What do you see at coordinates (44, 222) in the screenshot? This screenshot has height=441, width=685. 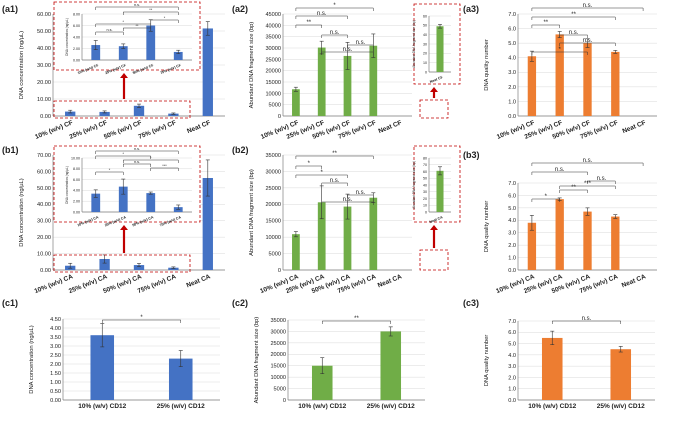 I see `y-tick-label: 30.00` at bounding box center [44, 222].